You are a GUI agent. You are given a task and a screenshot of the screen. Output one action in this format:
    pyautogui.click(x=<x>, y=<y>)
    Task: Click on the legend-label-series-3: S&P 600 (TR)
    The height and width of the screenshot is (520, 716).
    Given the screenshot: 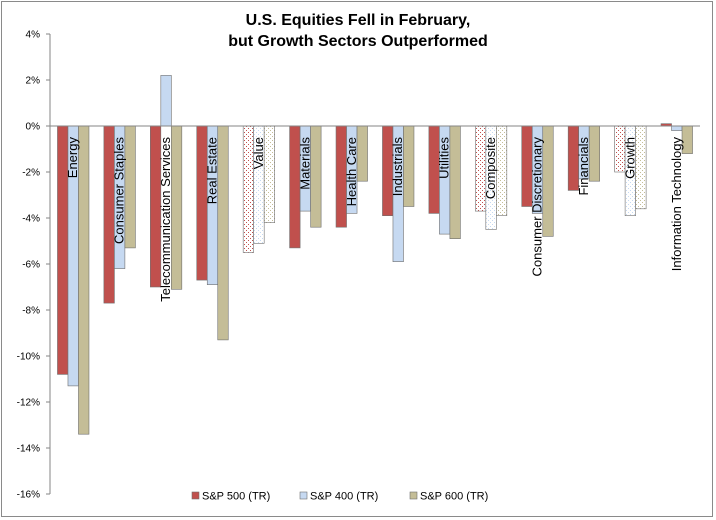 What is the action you would take?
    pyautogui.click(x=454, y=497)
    